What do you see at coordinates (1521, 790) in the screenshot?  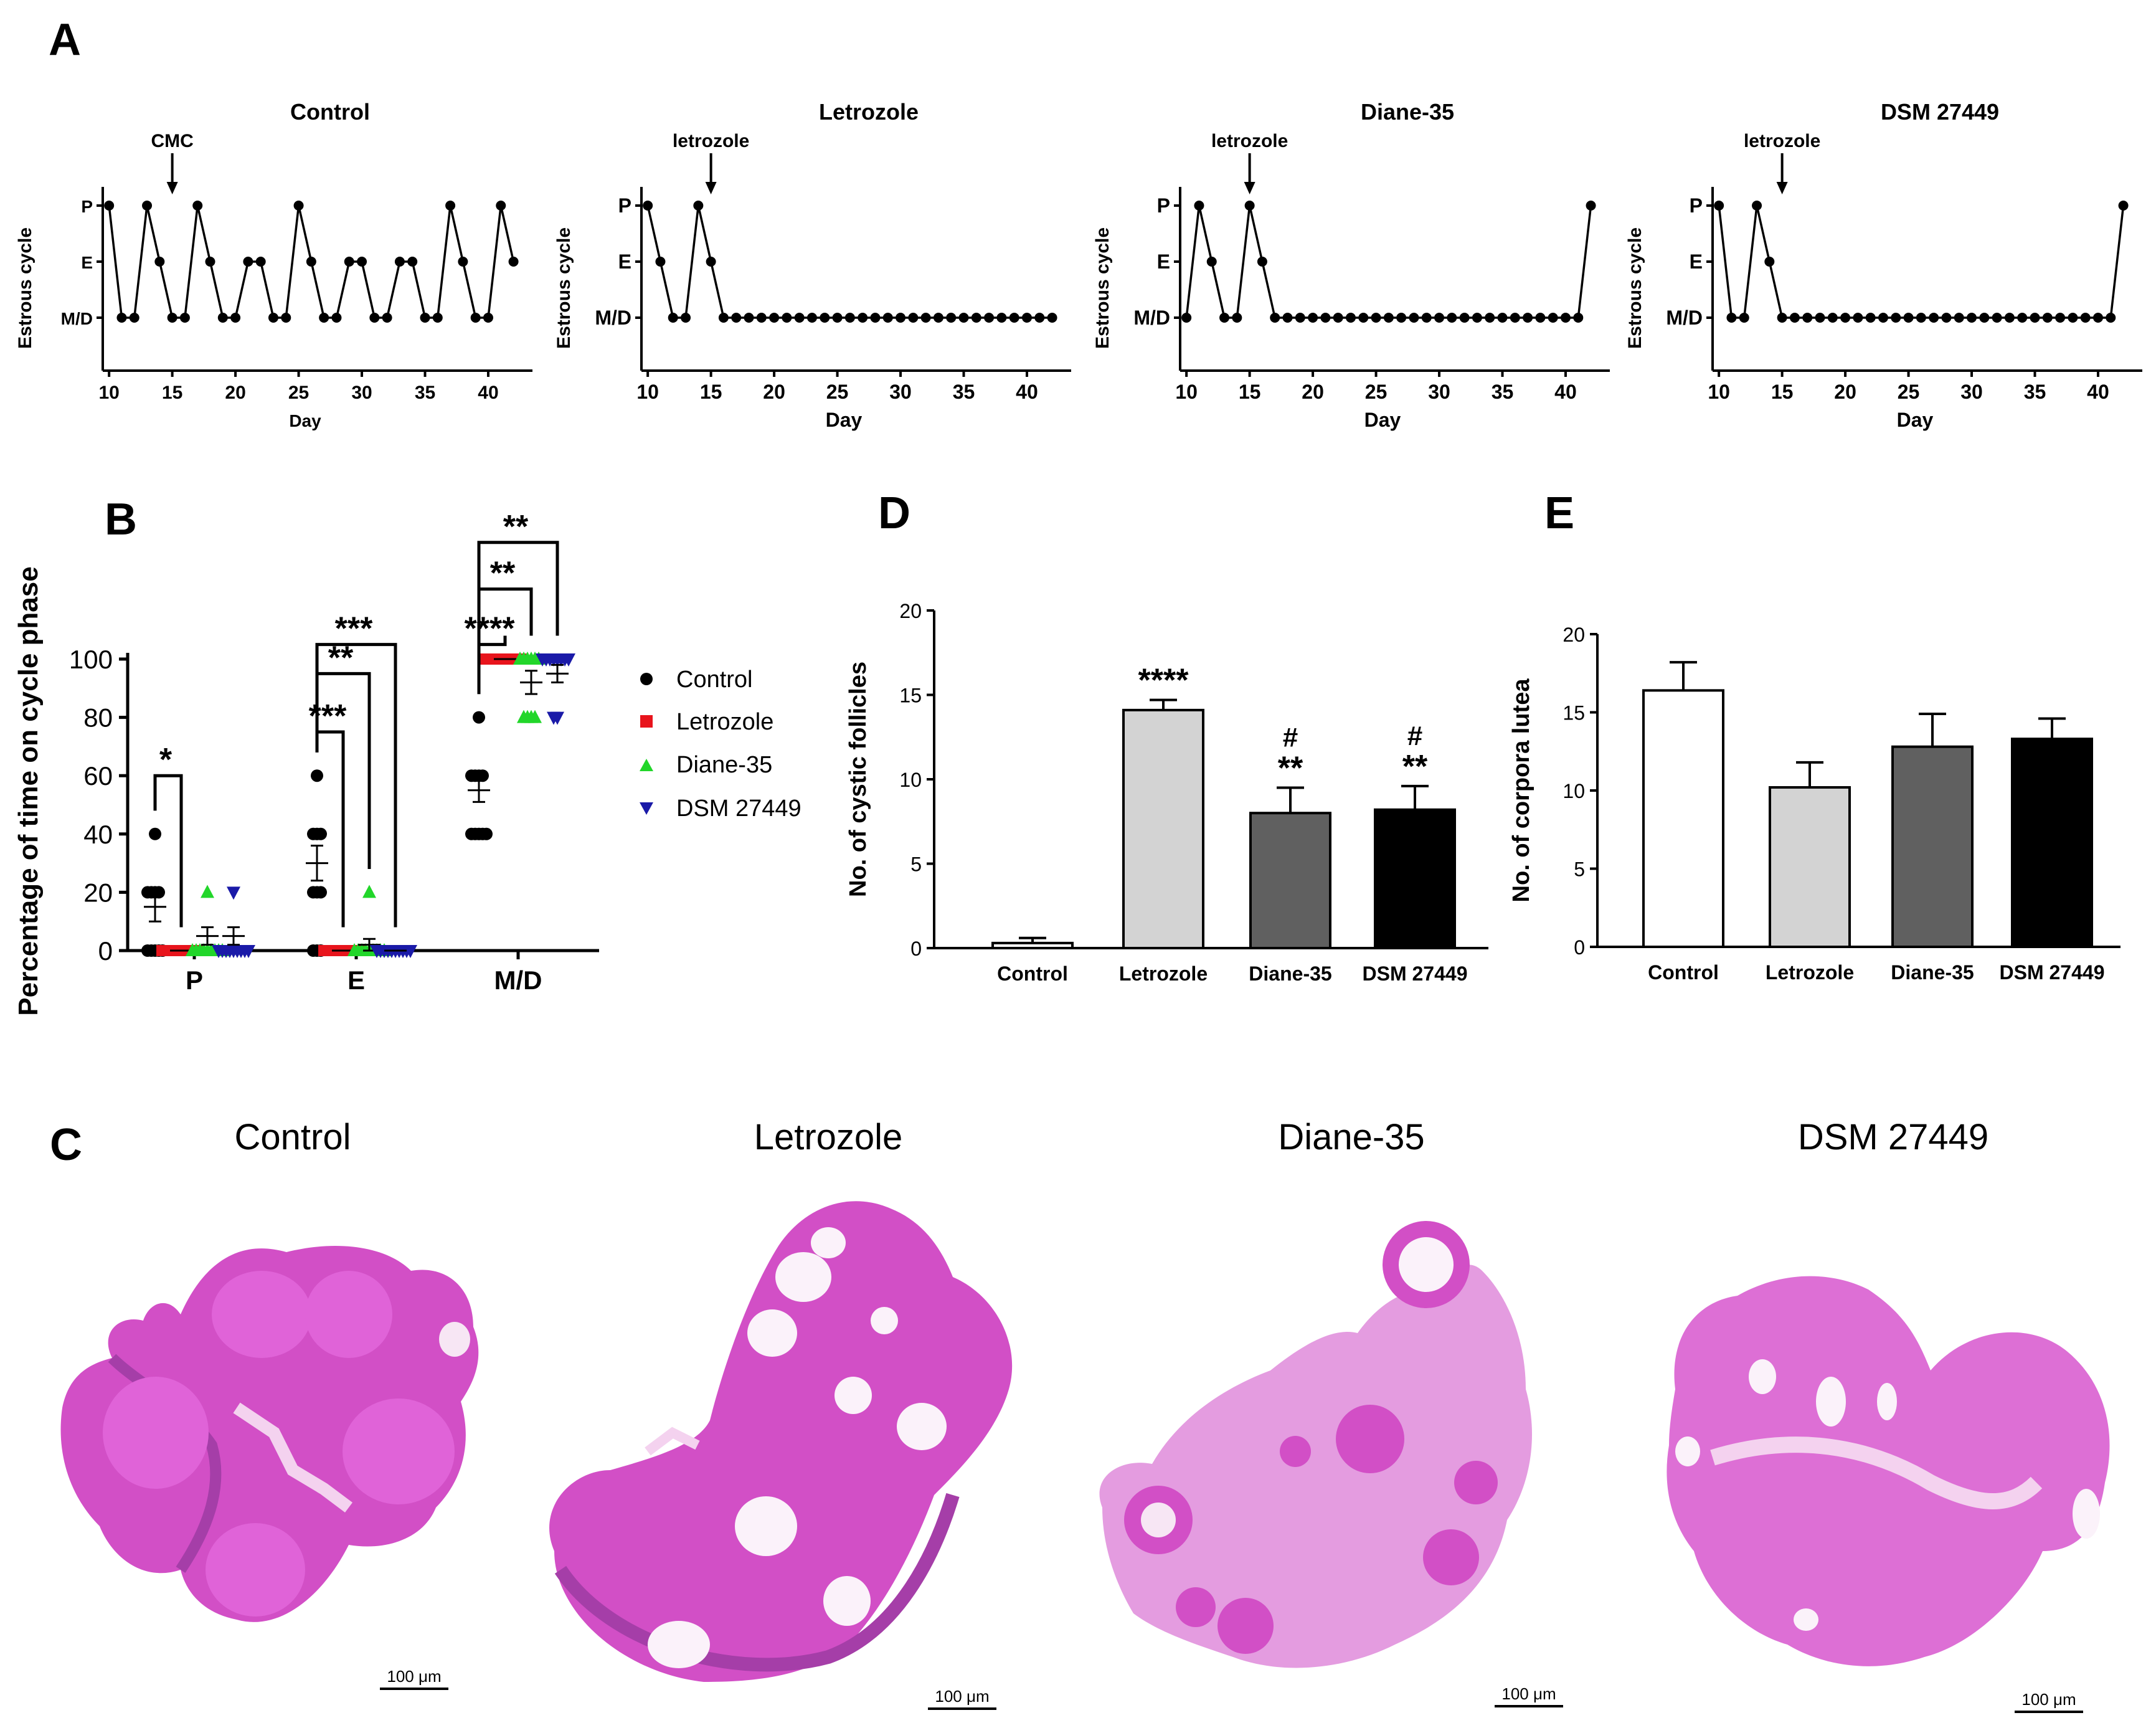 I see `y-axis-title: No. of corpora lutea` at bounding box center [1521, 790].